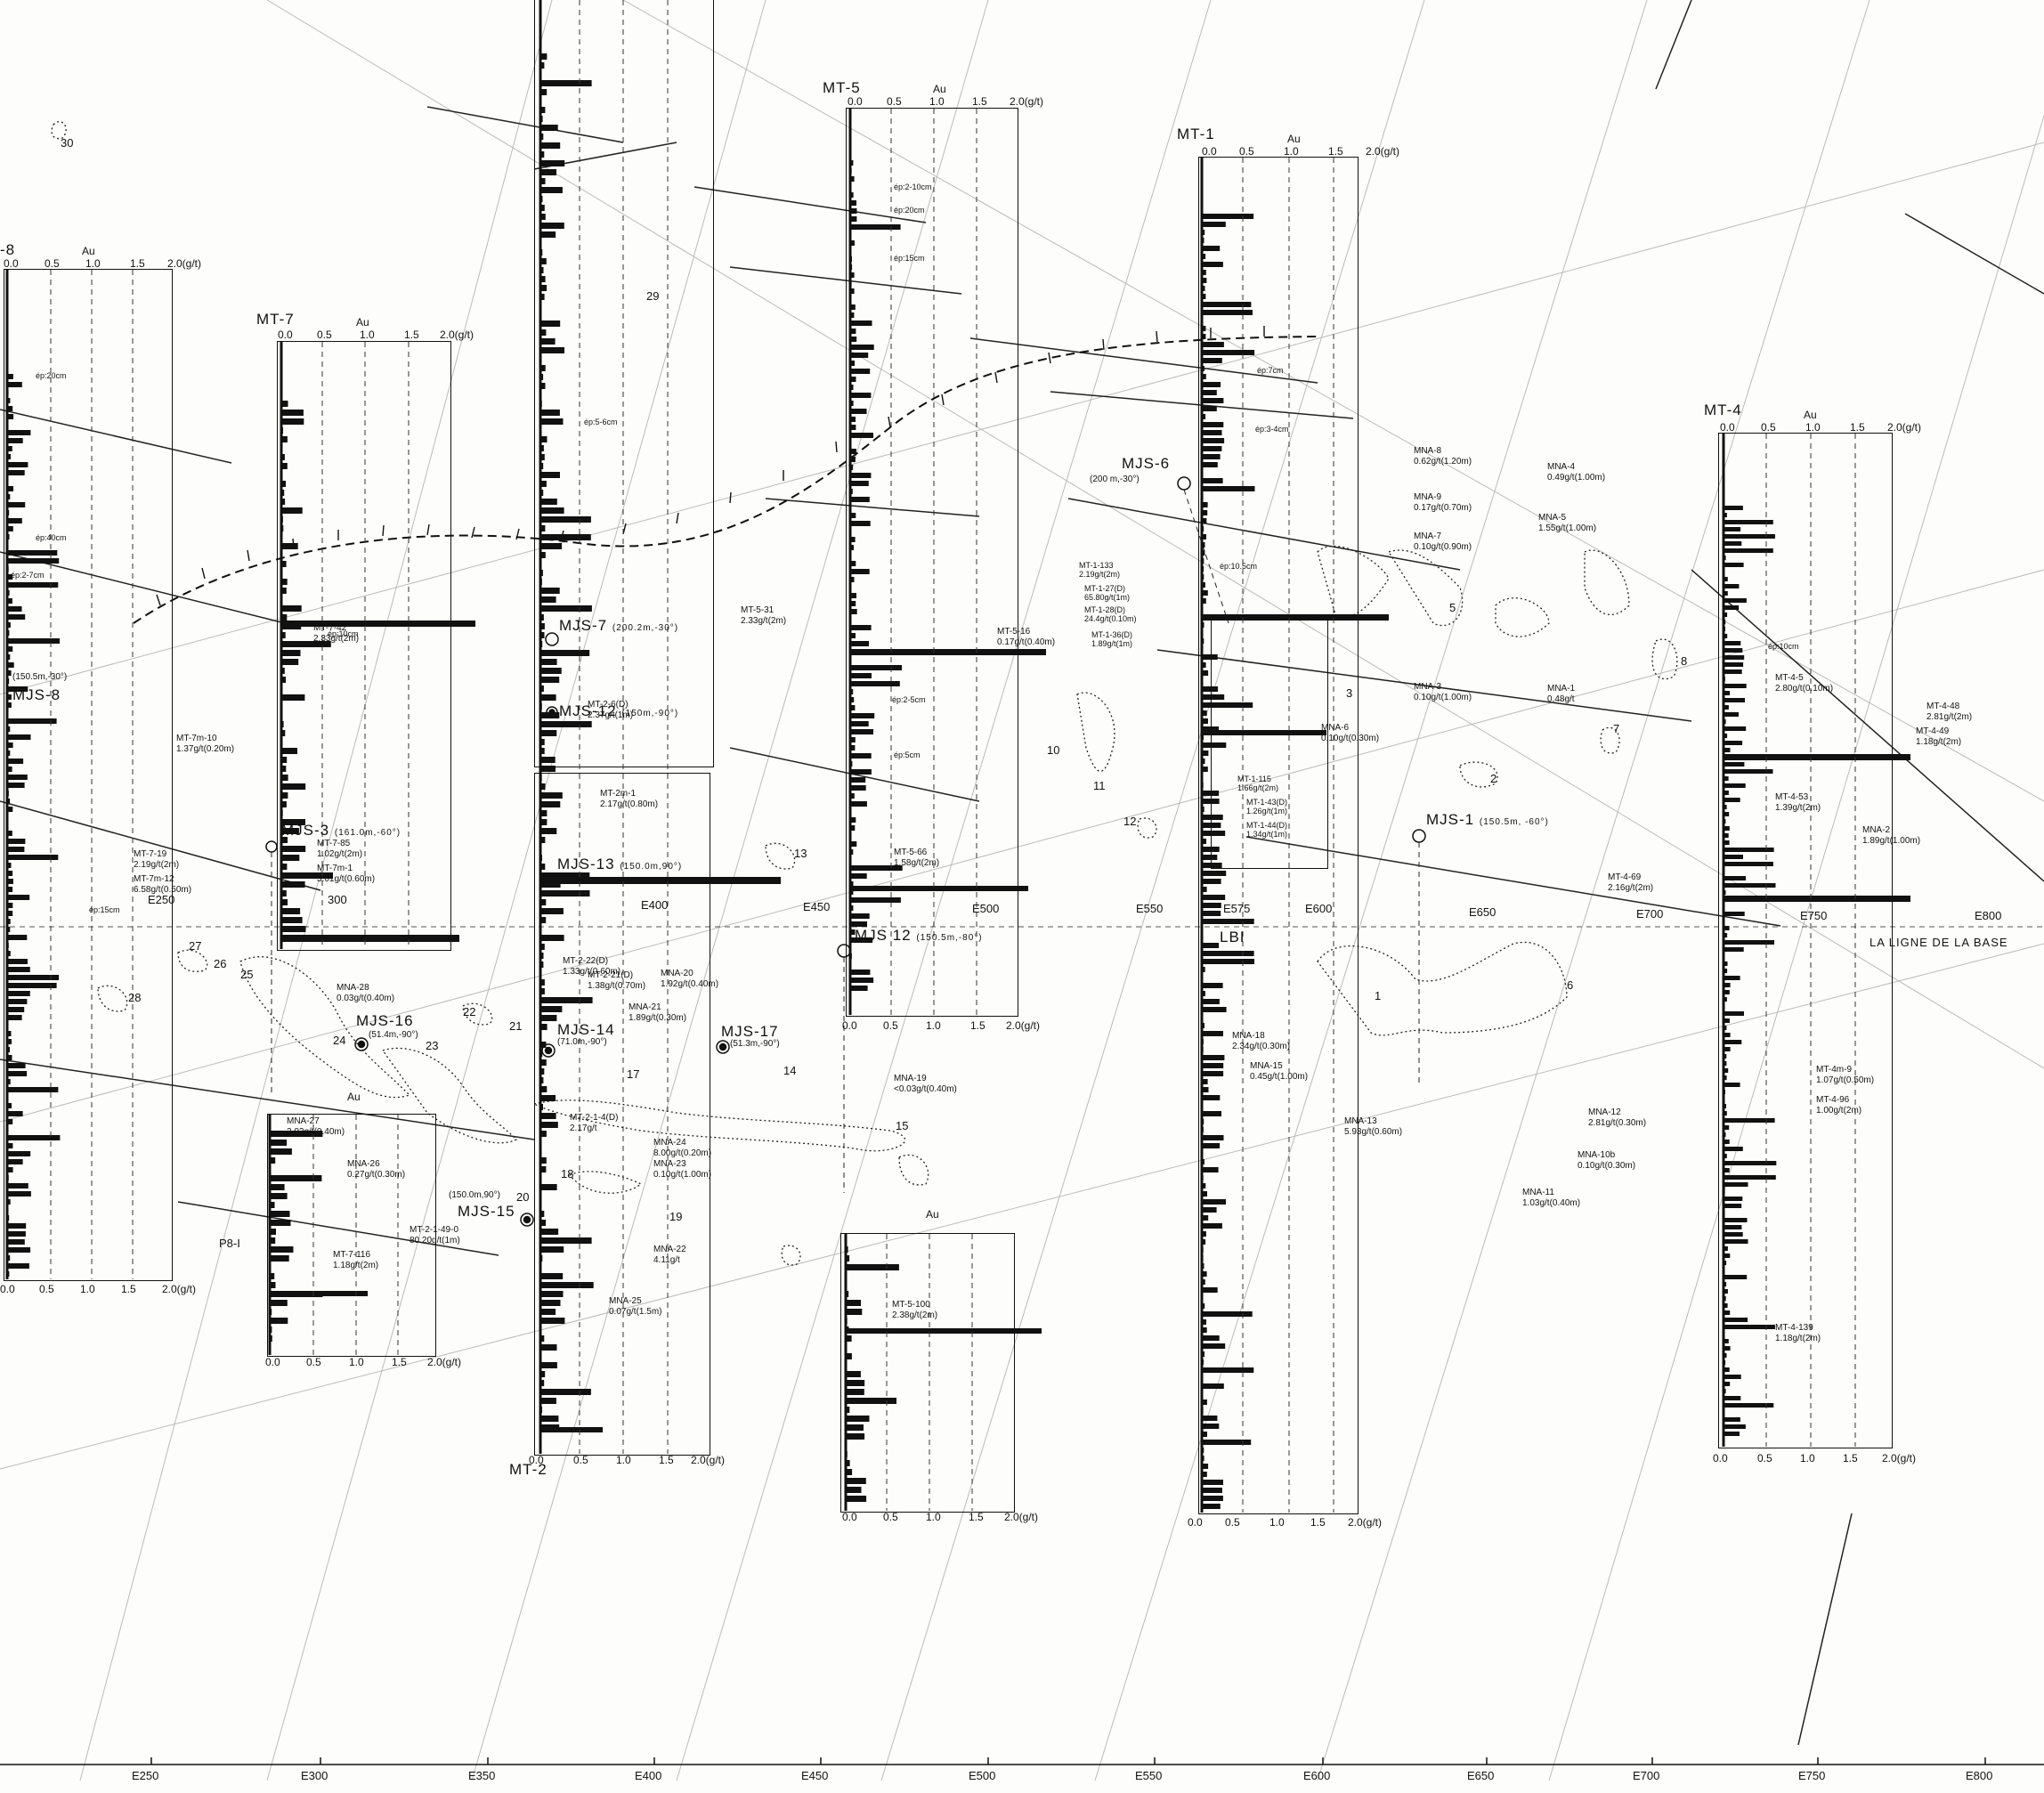  I want to click on assay-mt2-1-49: MT-2-1-49-0 80.20g/t(1m), so click(435, 1235).